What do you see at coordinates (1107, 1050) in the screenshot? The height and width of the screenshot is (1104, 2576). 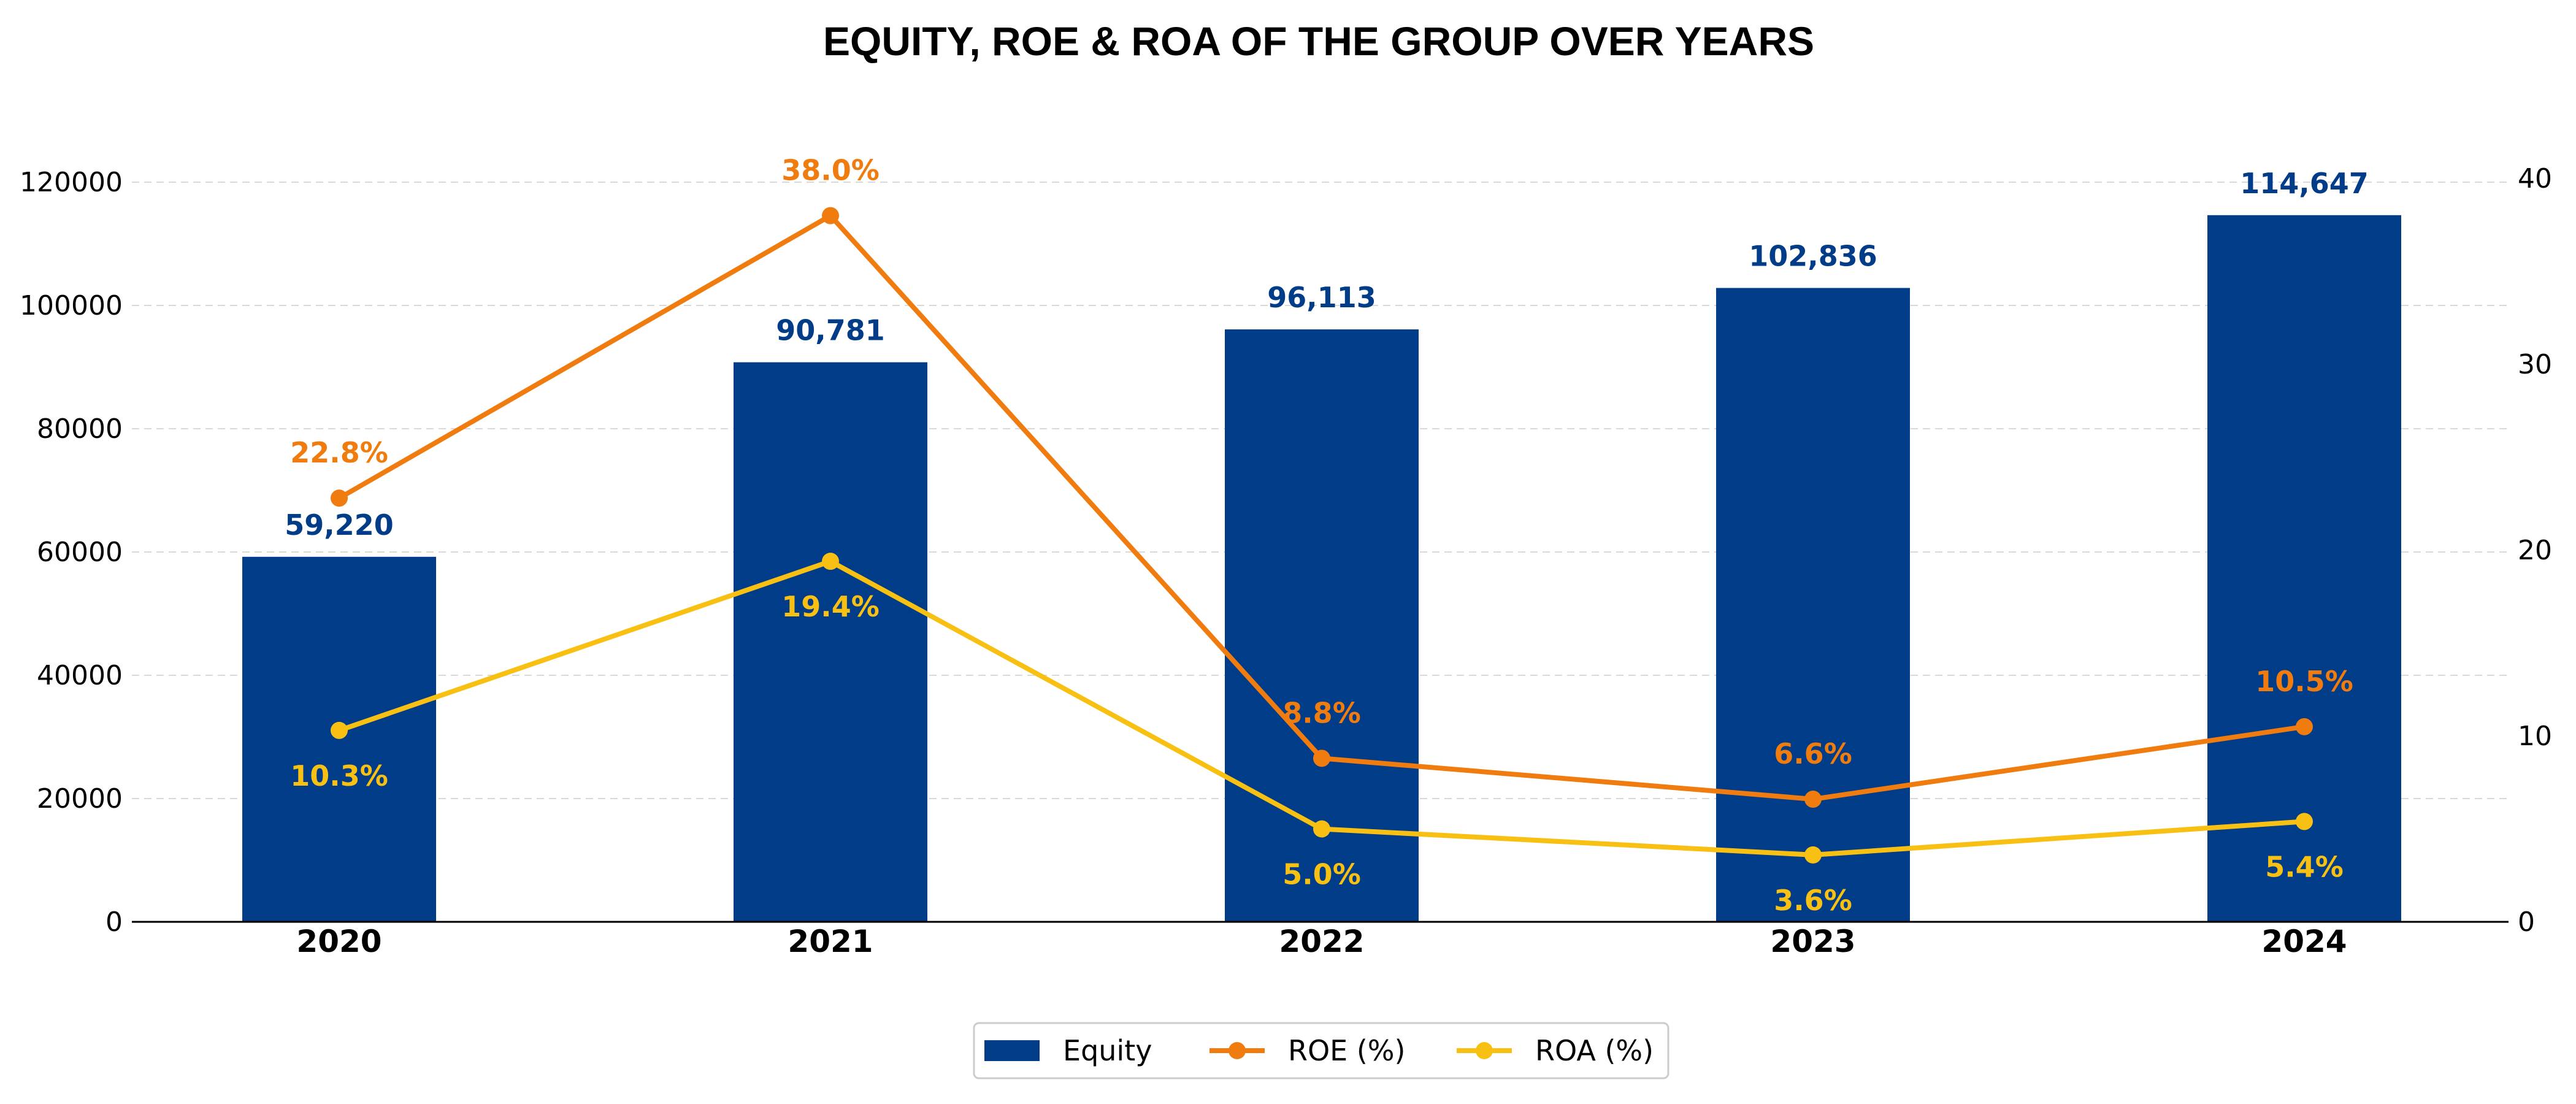 I see `legend-label: Equity` at bounding box center [1107, 1050].